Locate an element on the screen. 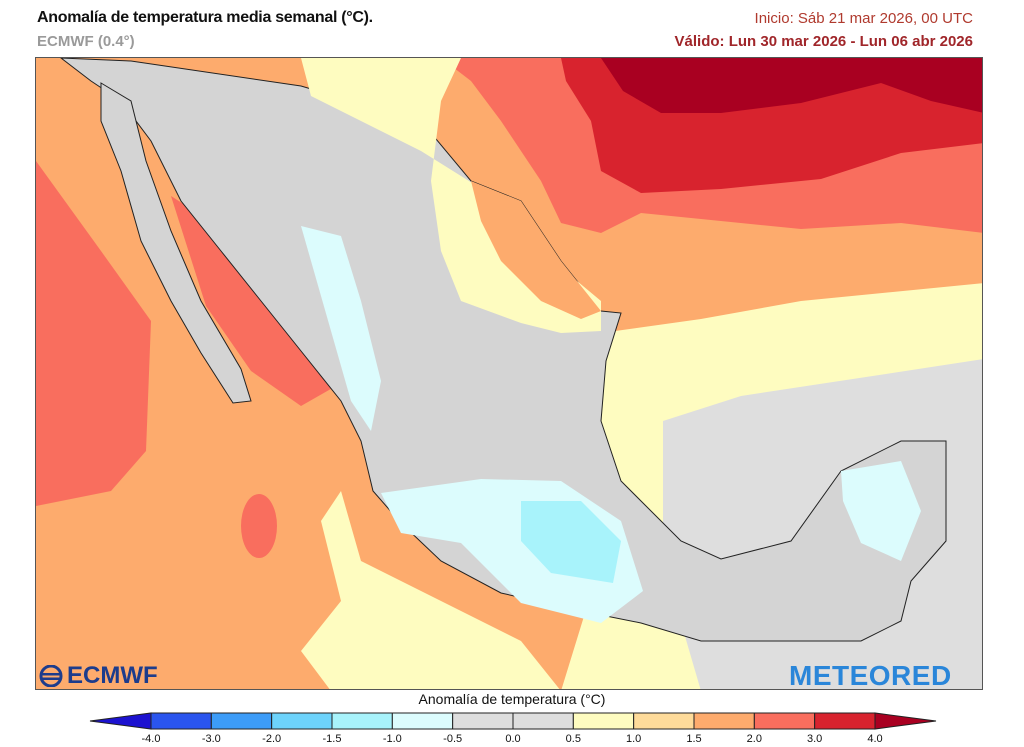 Image resolution: width=1024 pixels, height=747 pixels. meteored-logo: METEORED is located at coordinates (870, 675).